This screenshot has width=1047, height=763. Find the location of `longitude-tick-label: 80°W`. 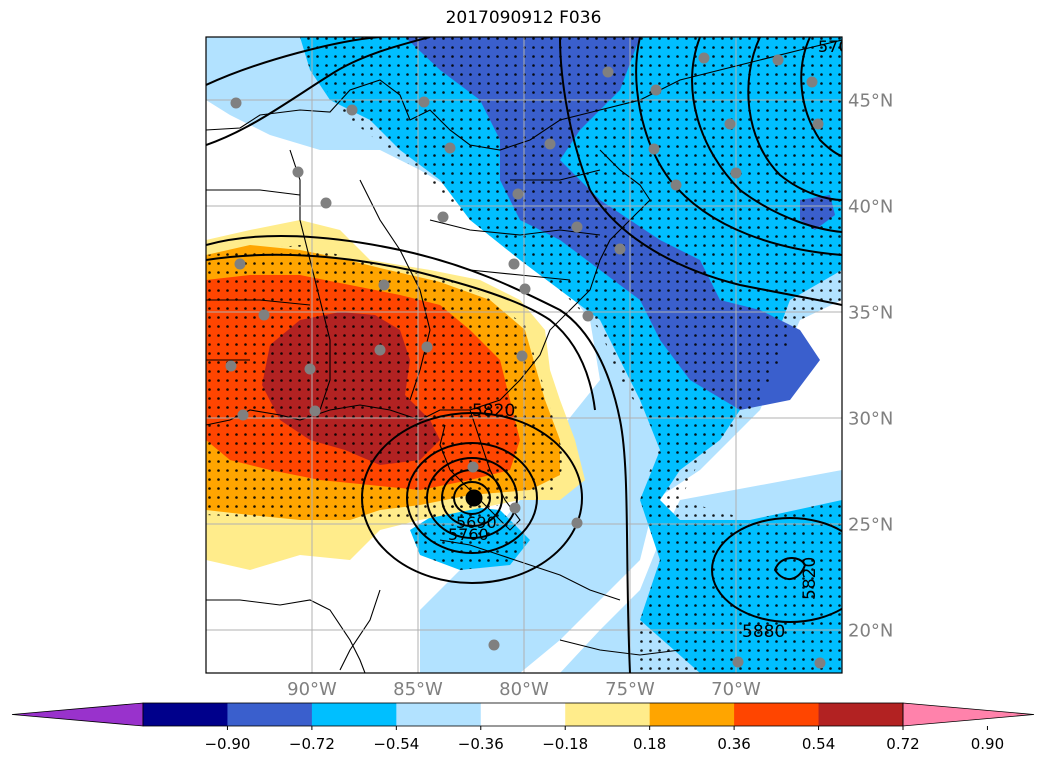

longitude-tick-label: 80°W is located at coordinates (524, 689).